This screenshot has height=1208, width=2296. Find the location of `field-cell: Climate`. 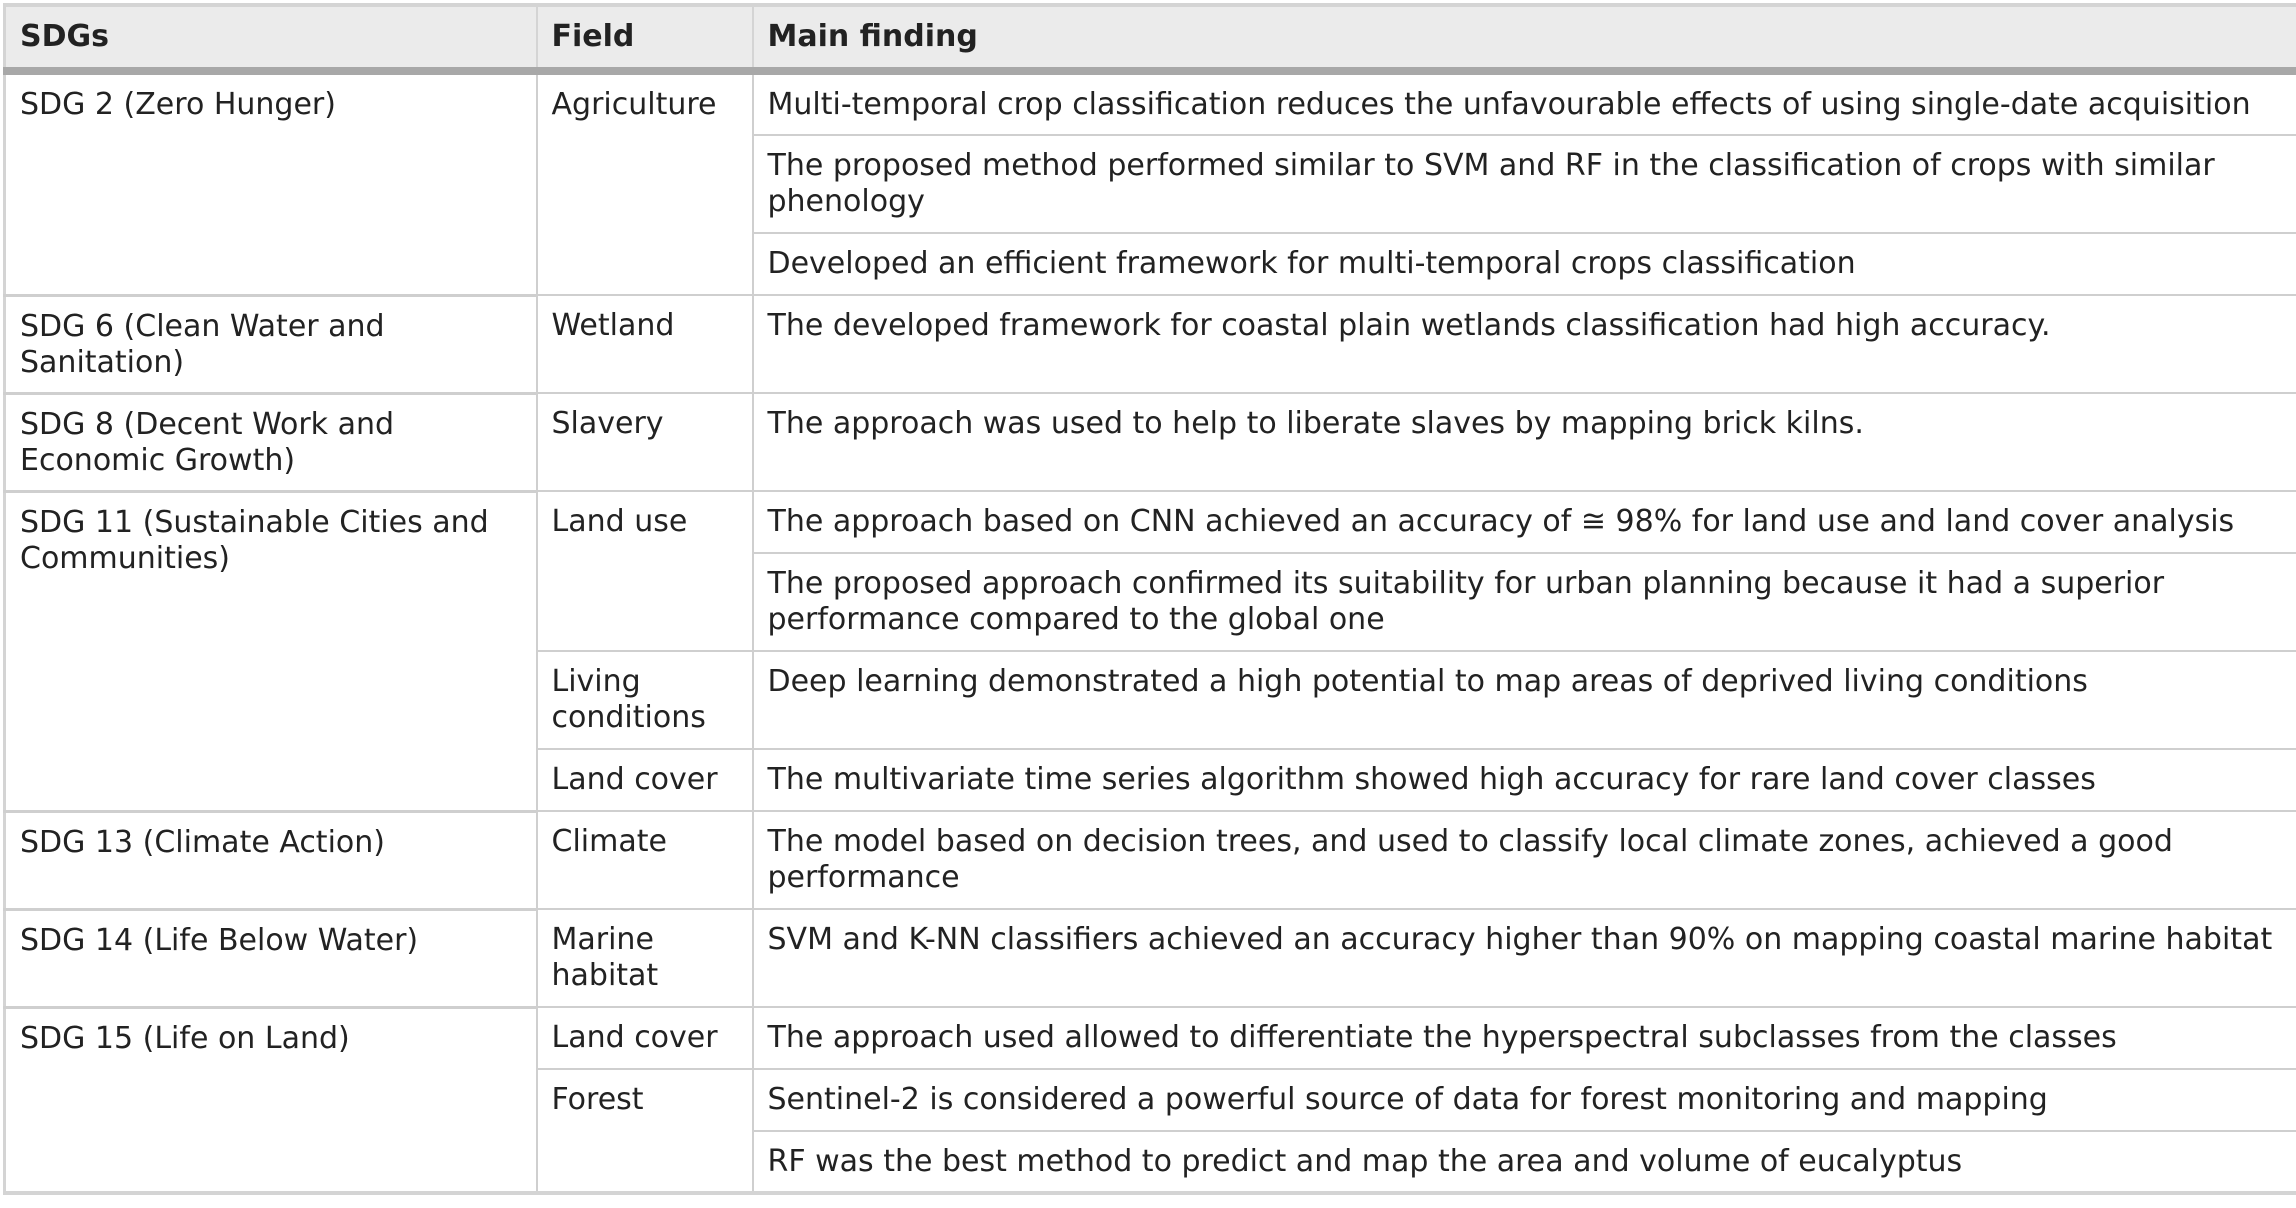

field-cell: Climate is located at coordinates (644, 860).